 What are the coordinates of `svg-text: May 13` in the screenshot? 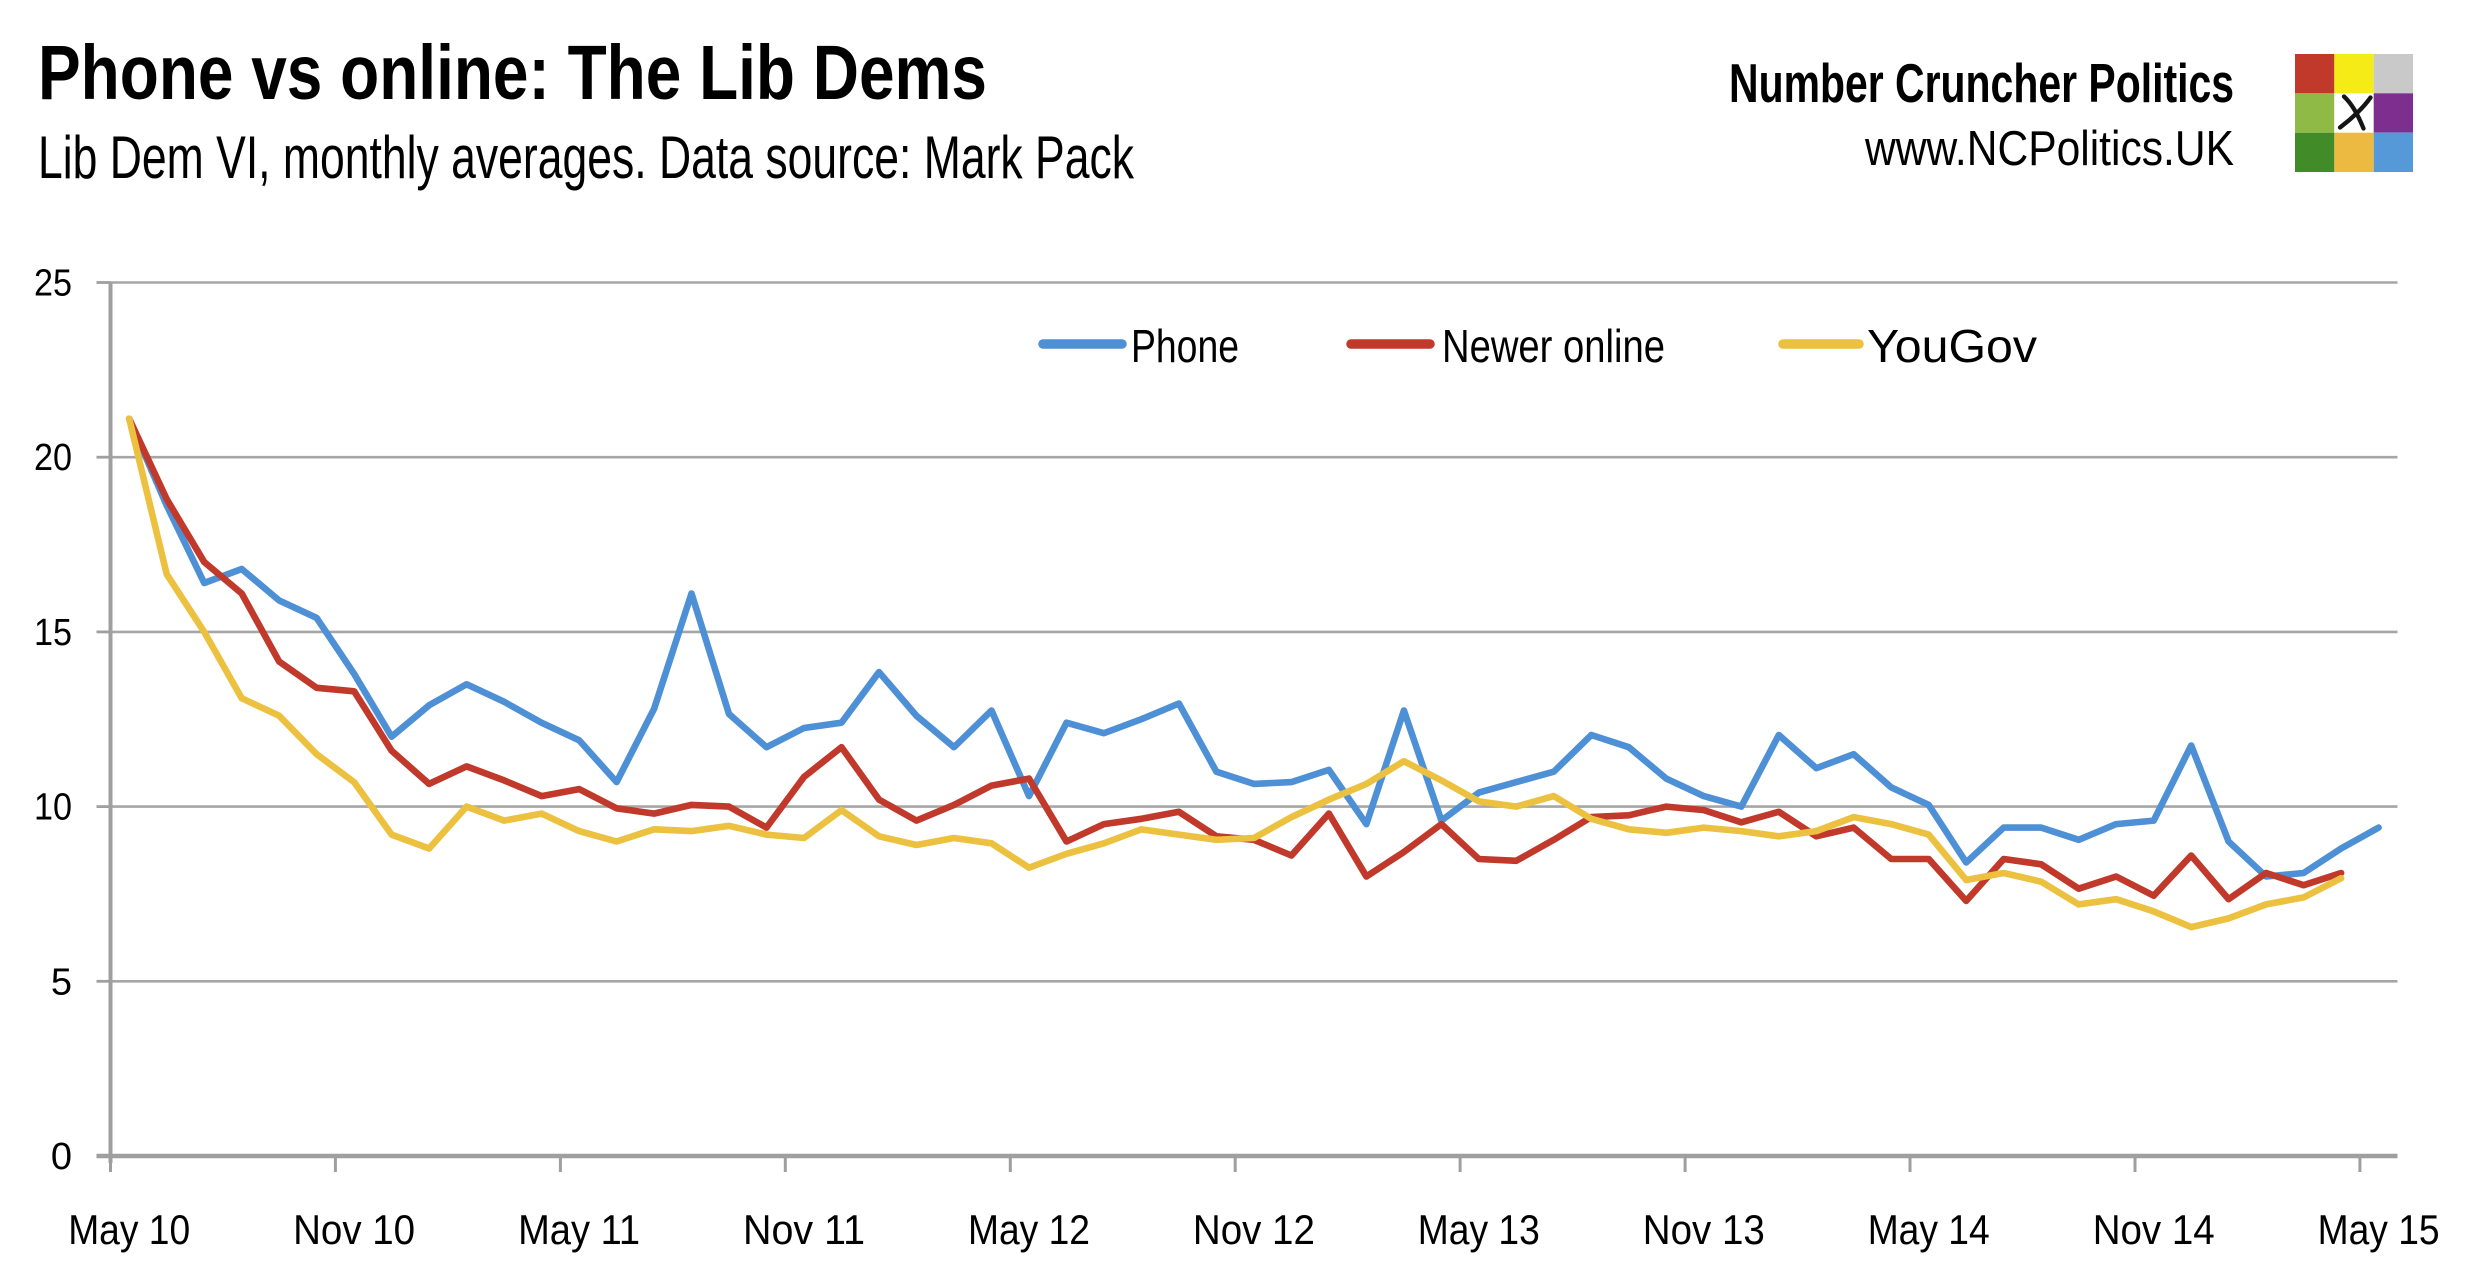 It's located at (1479, 1229).